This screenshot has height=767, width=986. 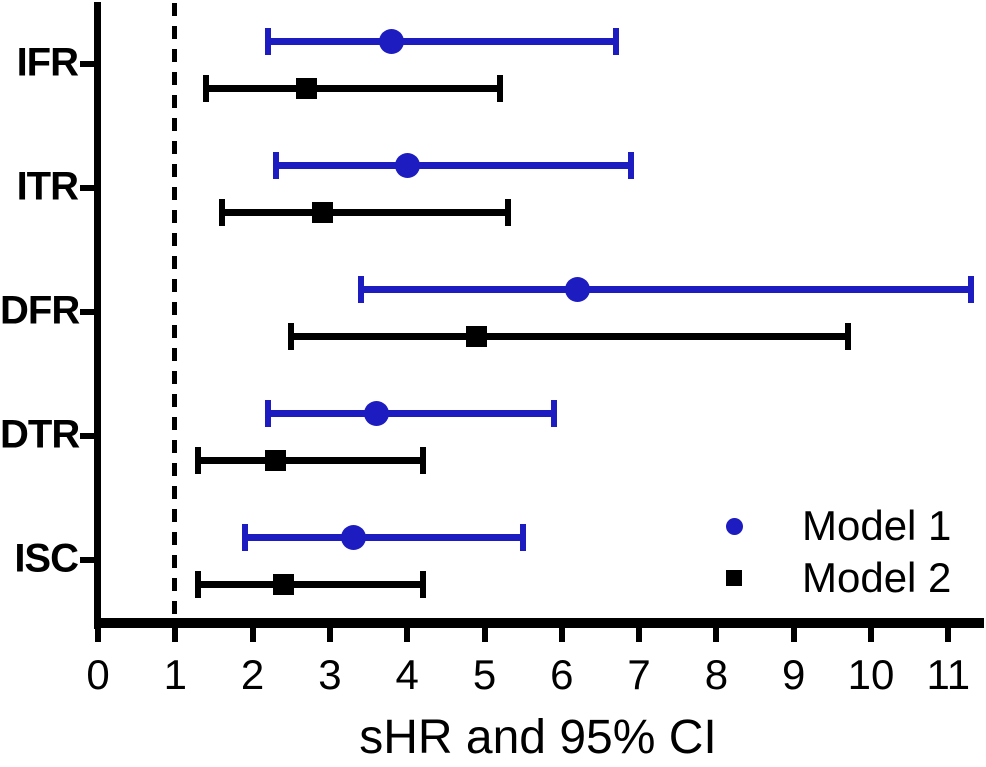 What do you see at coordinates (384, 537) in the screenshot?
I see `model-1-ci-line-ISC` at bounding box center [384, 537].